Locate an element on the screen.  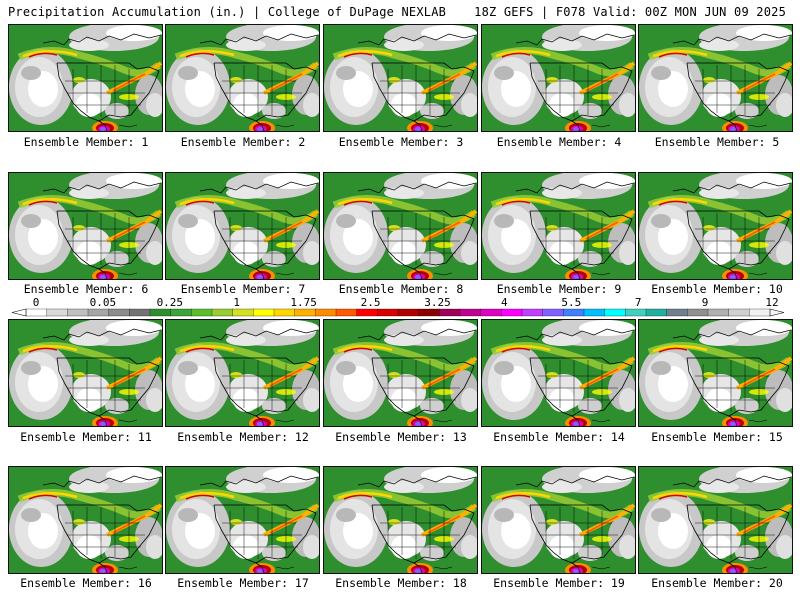
ensemble-member-label: Ensemble Member: 6 is located at coordinates (86, 289).